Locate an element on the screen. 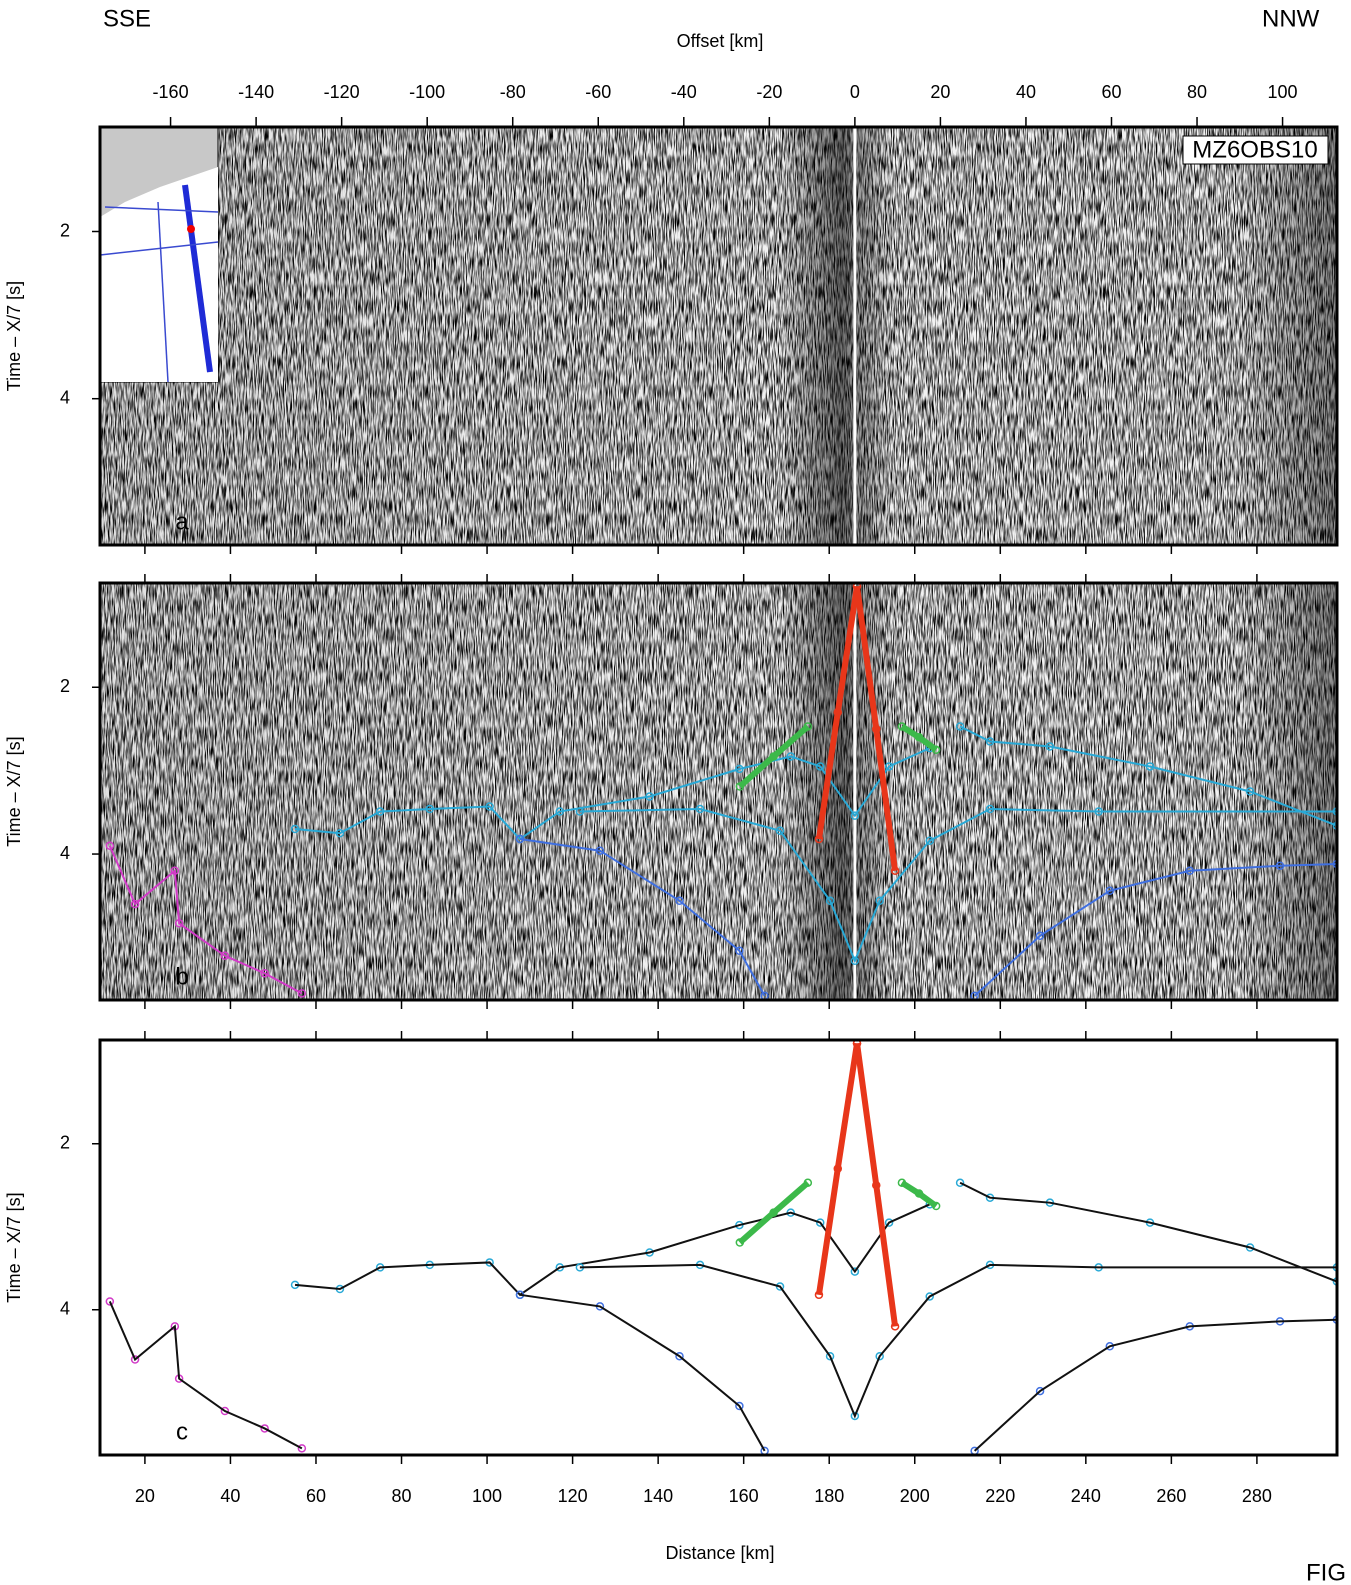 This screenshot has height=1585, width=1351. x-tick-label: 140 is located at coordinates (658, 1496).